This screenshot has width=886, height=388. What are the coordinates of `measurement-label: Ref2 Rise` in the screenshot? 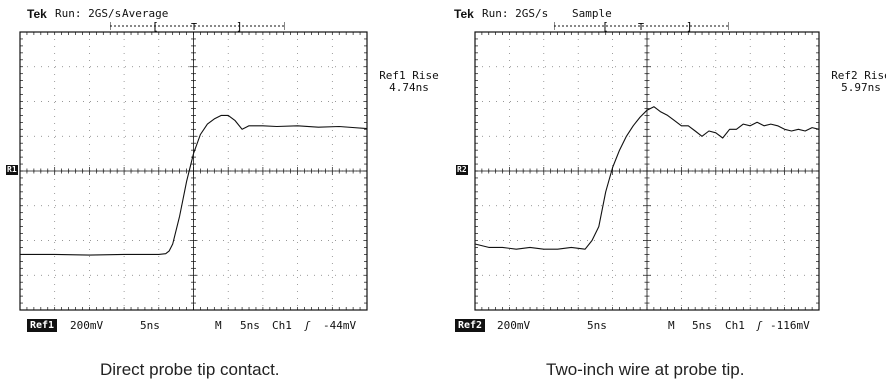 It's located at (858, 75).